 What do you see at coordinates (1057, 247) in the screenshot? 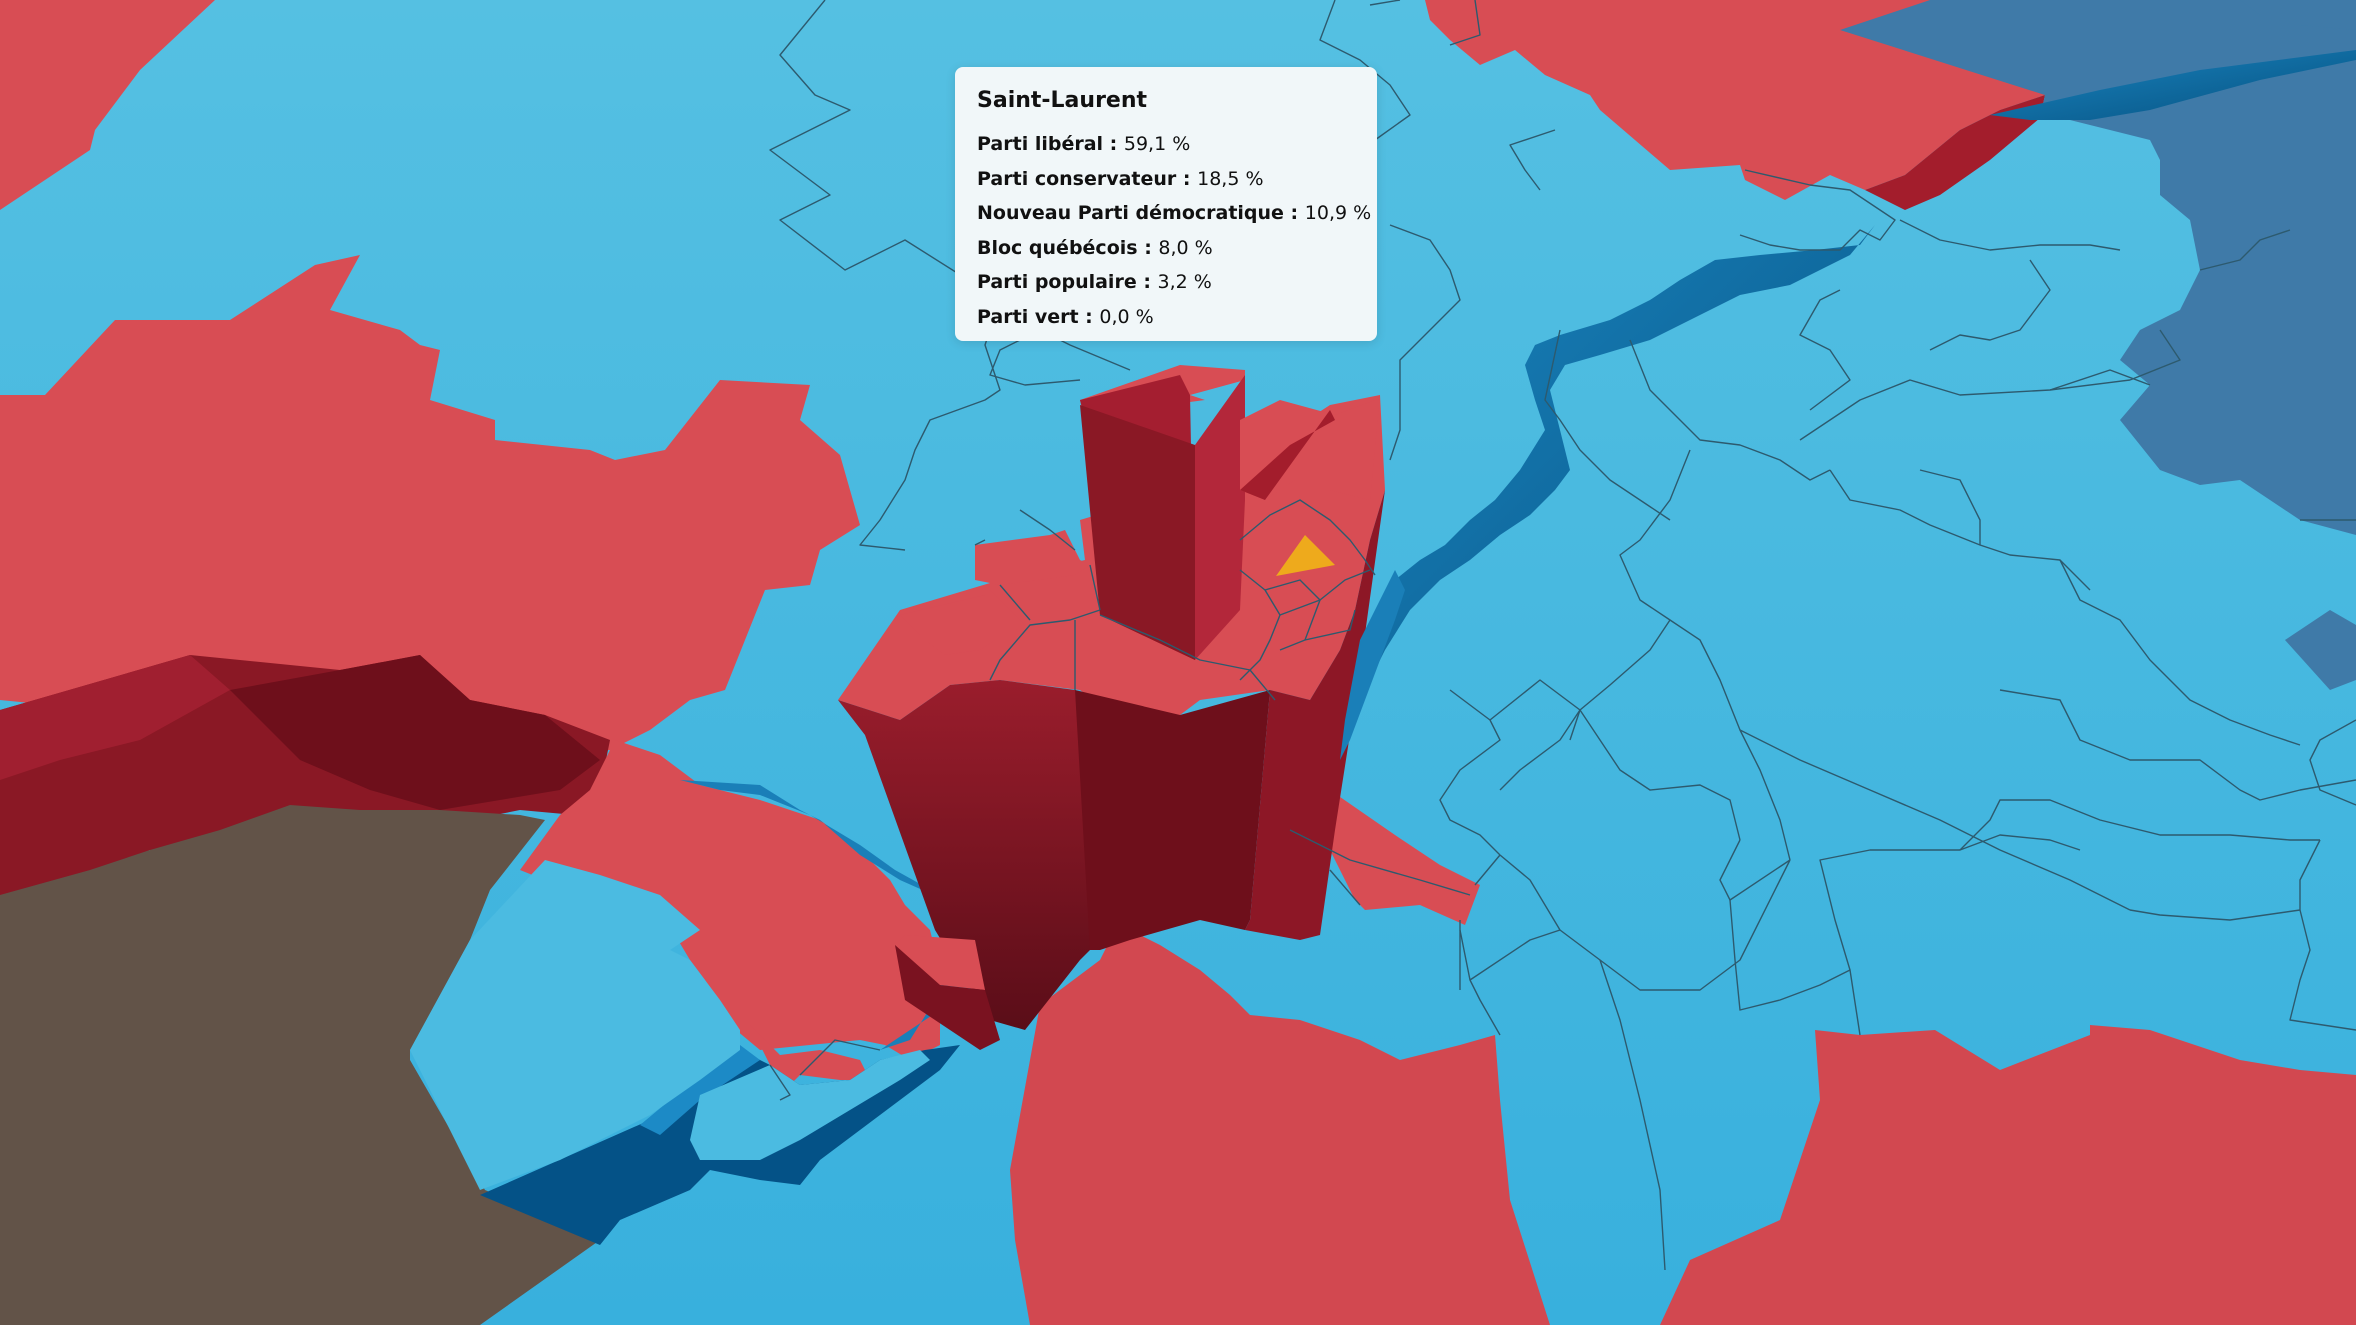
I see `party-name: Bloc québécois` at bounding box center [1057, 247].